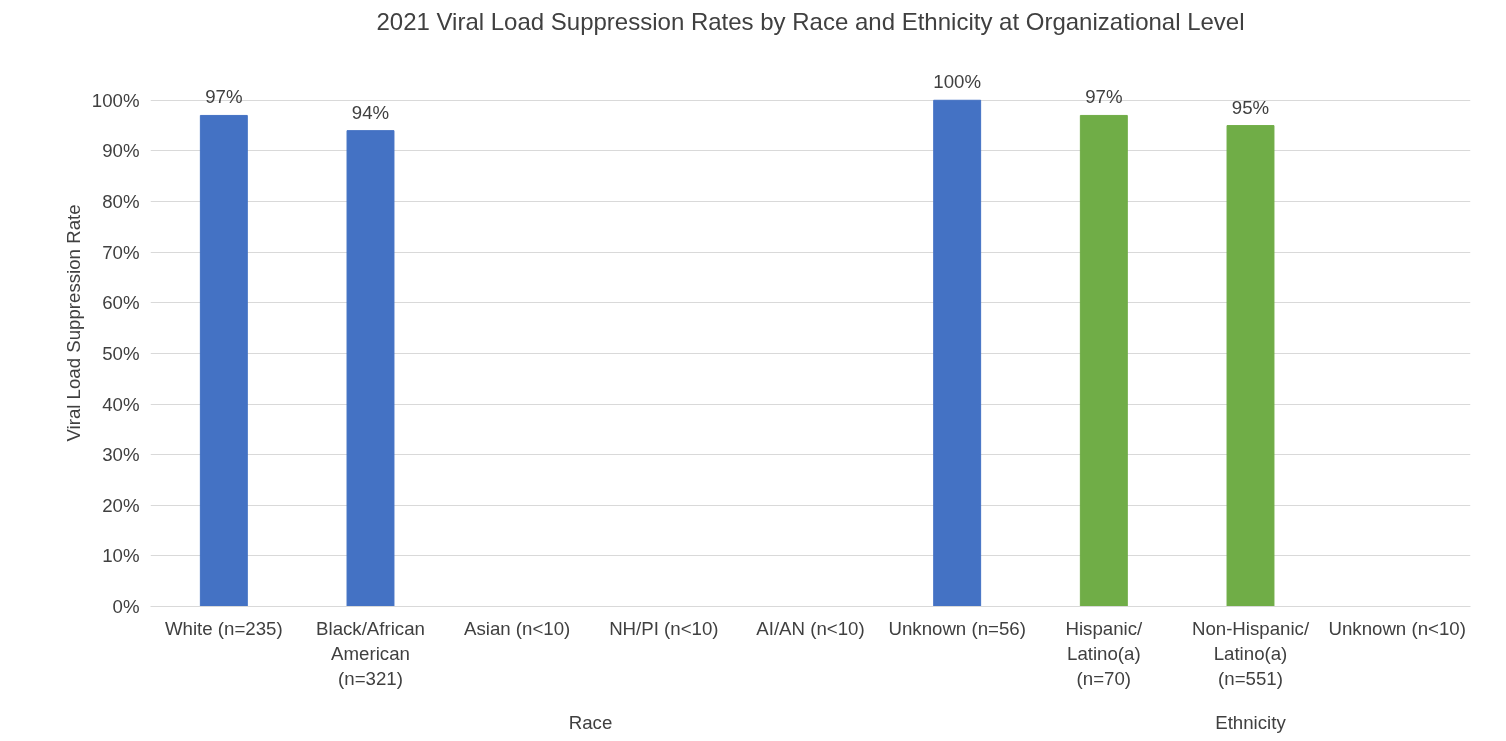 The height and width of the screenshot is (741, 1506). I want to click on y-tick-label: 40%, so click(121, 404).